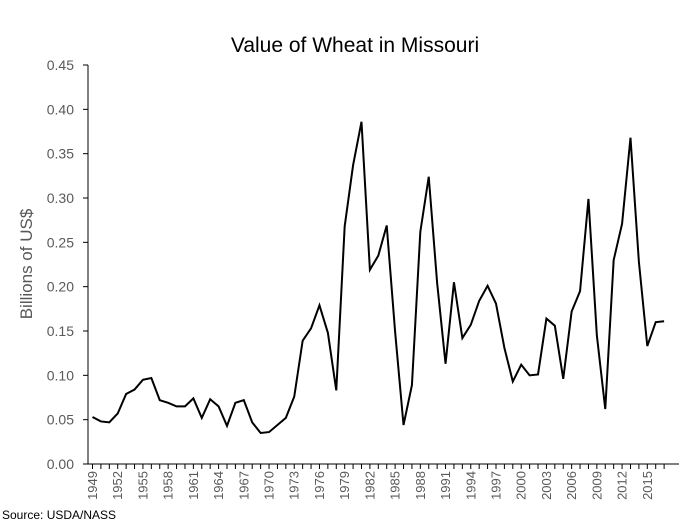 This screenshot has width=698, height=524. Describe the element at coordinates (60, 375) in the screenshot. I see `y-tick-label: 0.10` at that location.